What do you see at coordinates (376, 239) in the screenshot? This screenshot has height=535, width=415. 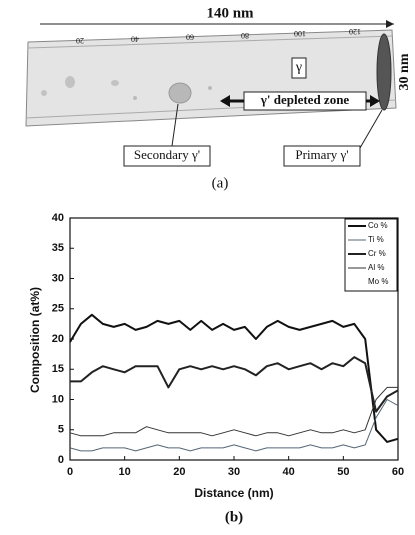 I see `legend-label: Ti %` at bounding box center [376, 239].